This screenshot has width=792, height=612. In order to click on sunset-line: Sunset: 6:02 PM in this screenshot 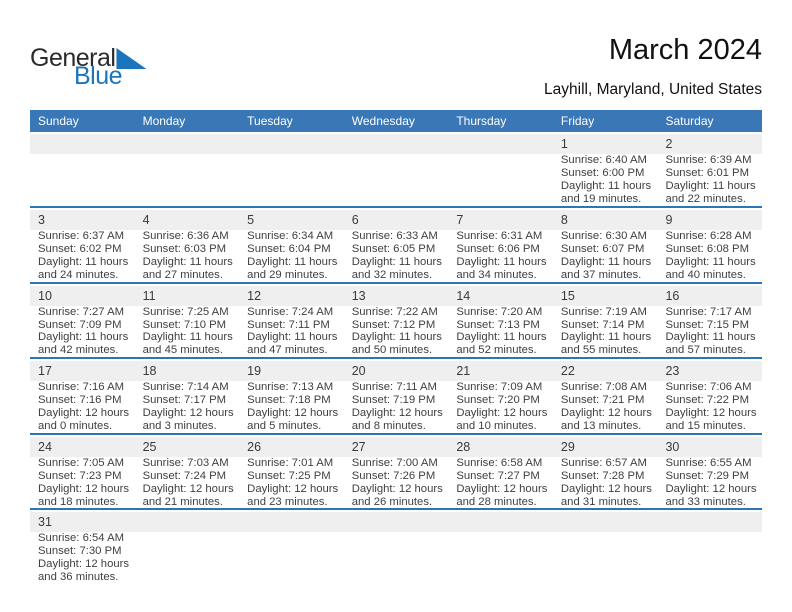, I will do `click(80, 248)`.